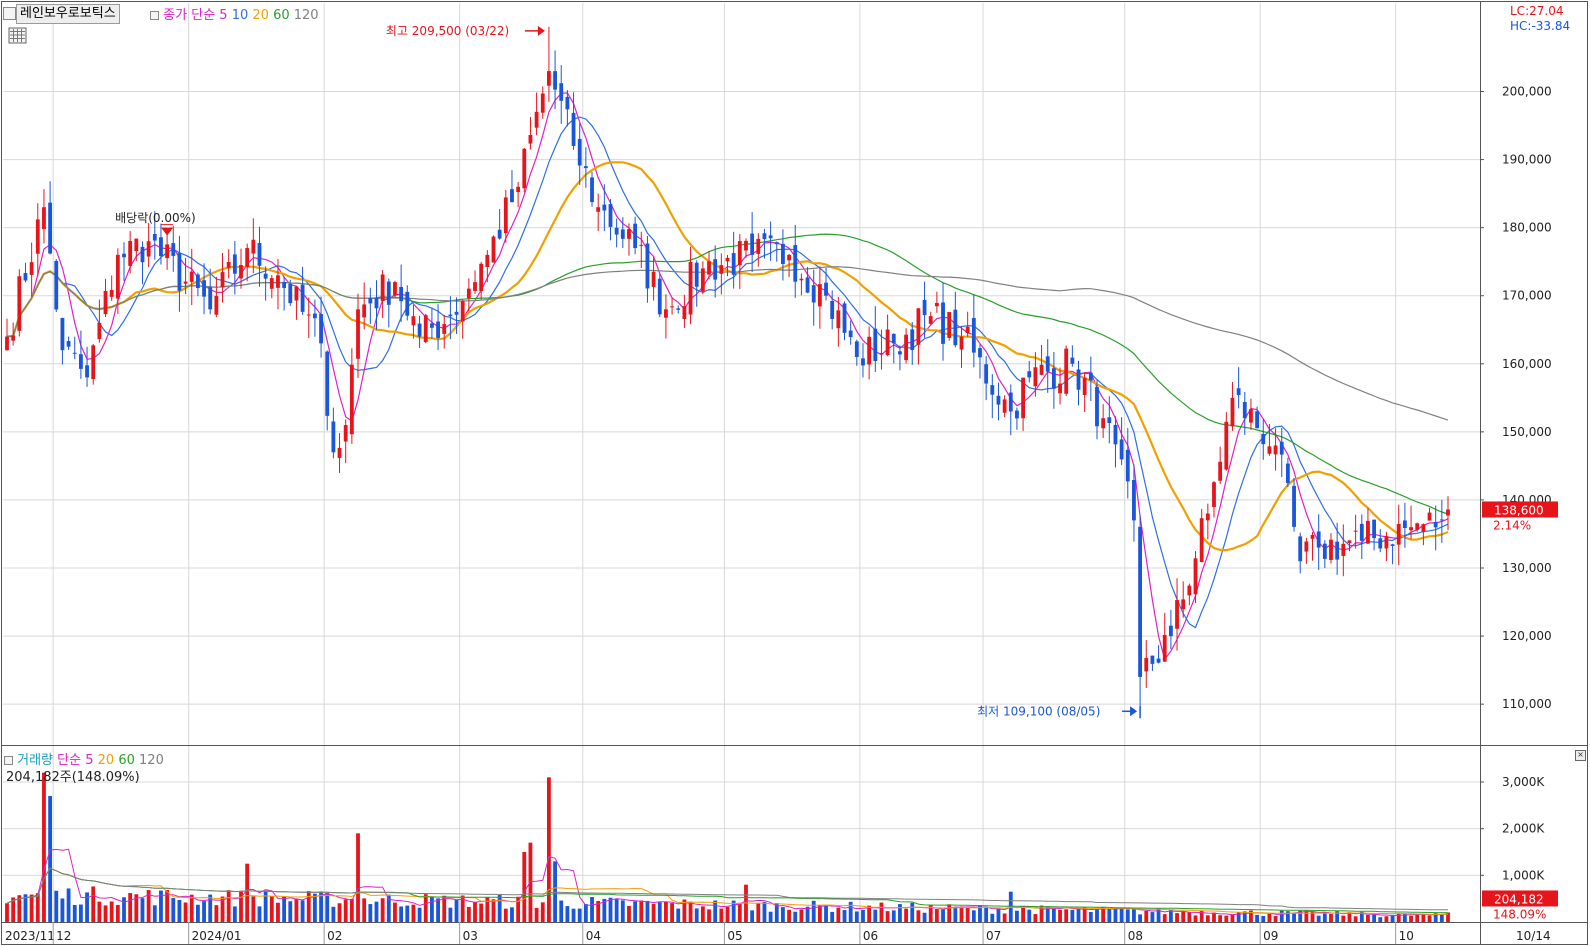 This screenshot has width=1590, height=946. Describe the element at coordinates (470, 936) in the screenshot. I see `time-axis-label: 03` at that location.